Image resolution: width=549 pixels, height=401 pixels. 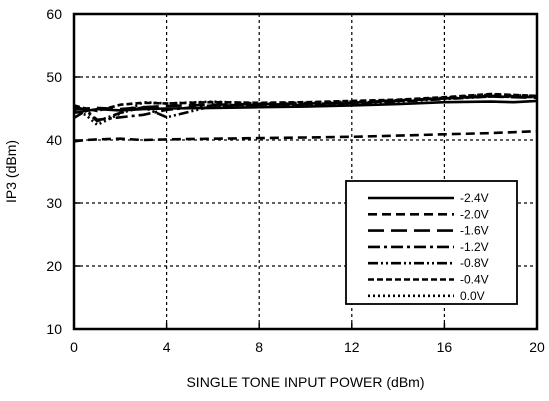 What do you see at coordinates (11, 171) in the screenshot?
I see `y-axis-title: IP3 (dBm)` at bounding box center [11, 171].